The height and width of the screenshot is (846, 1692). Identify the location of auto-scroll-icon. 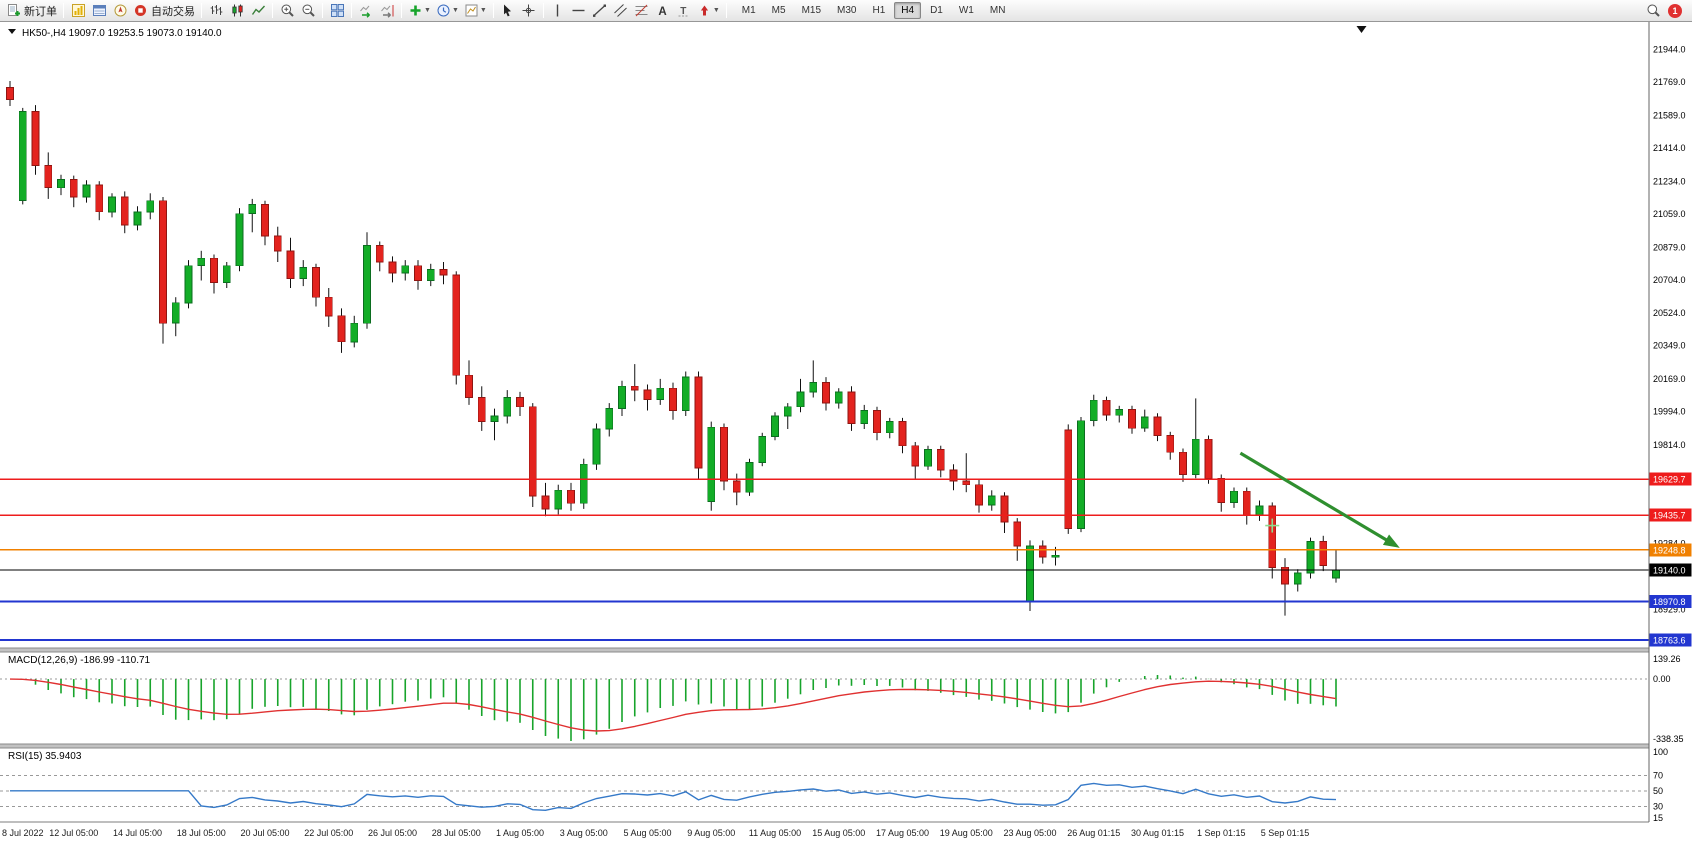
(364, 11).